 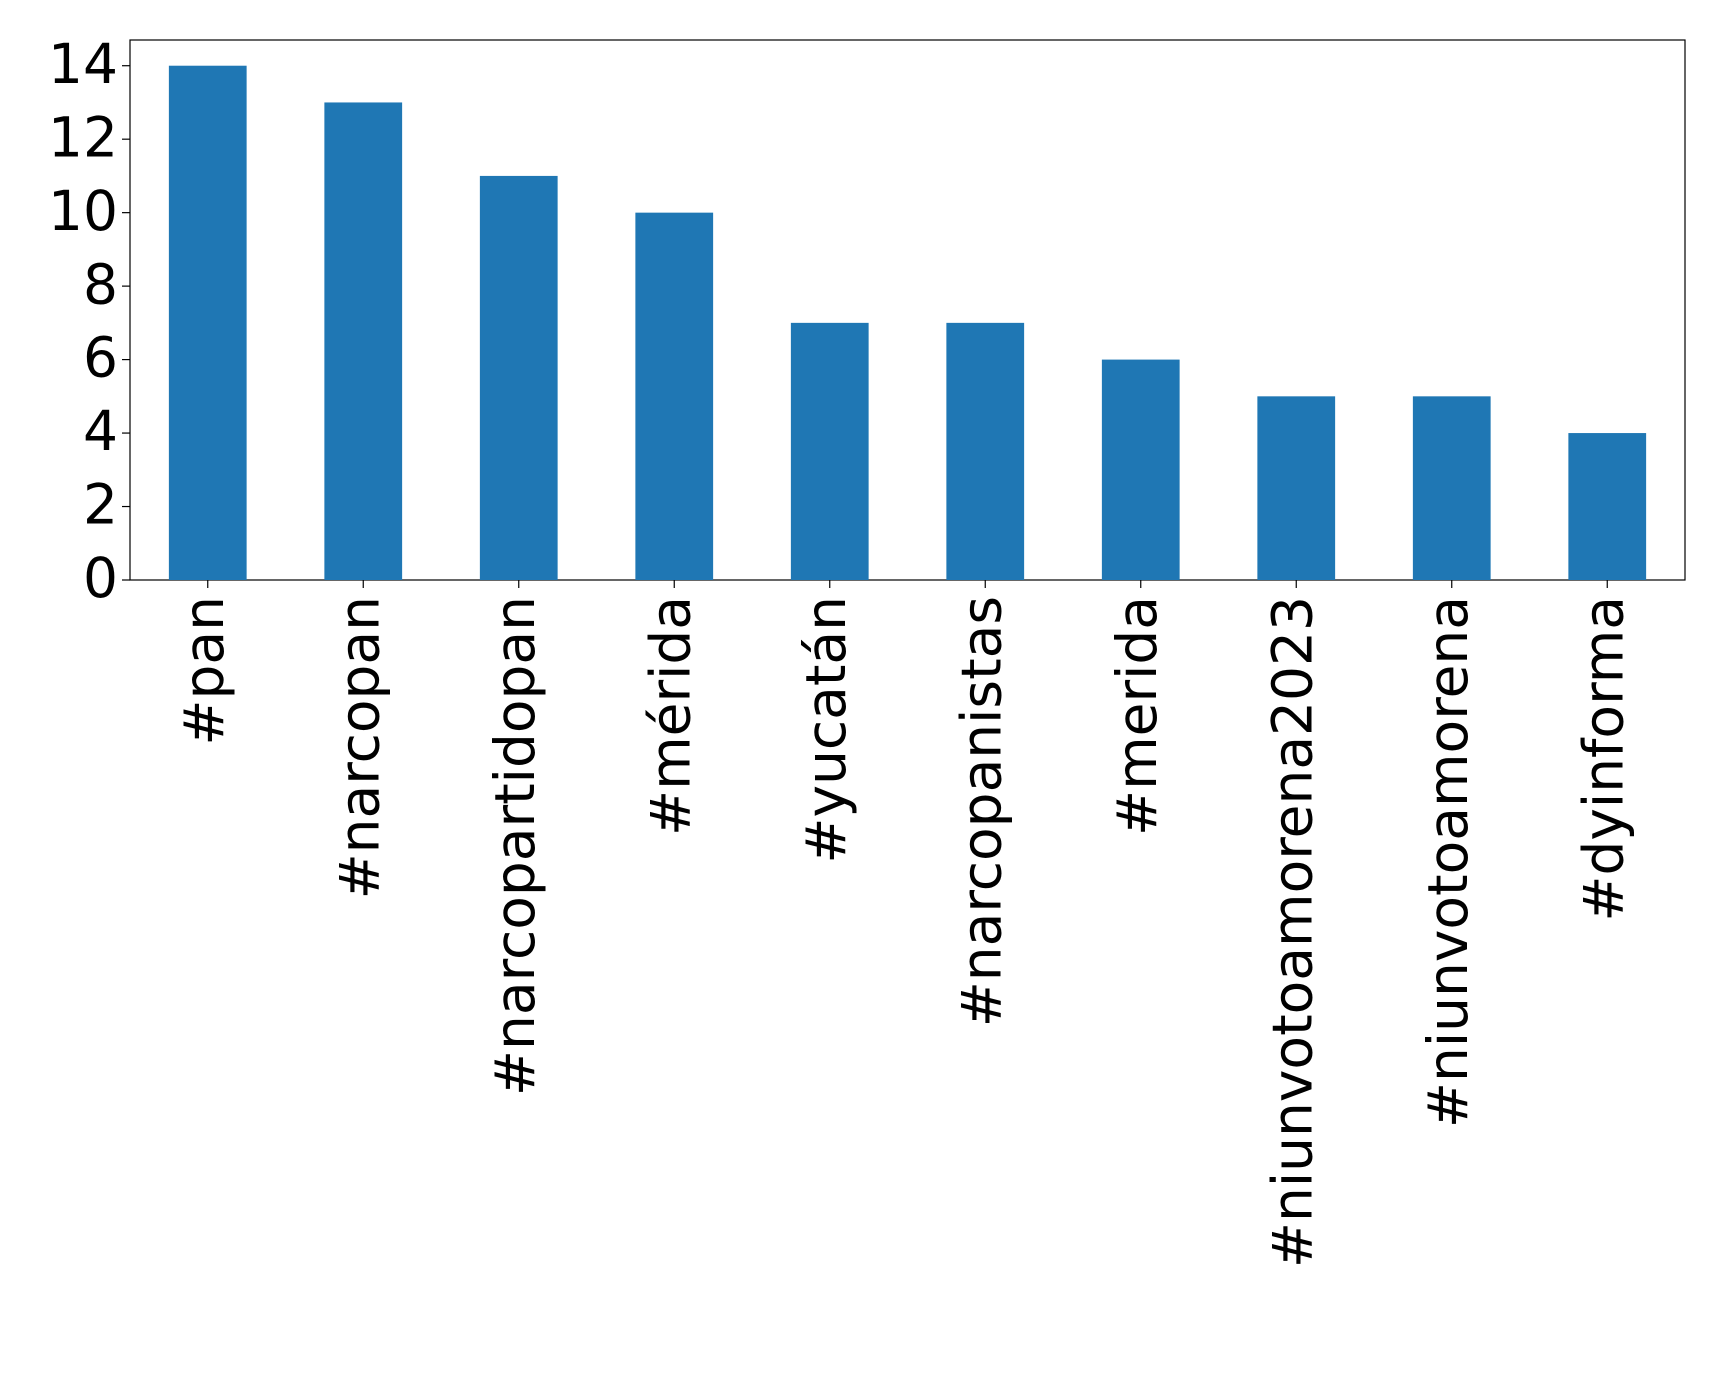 I want to click on x-tick-label: #dyinforma, so click(x=1603, y=759).